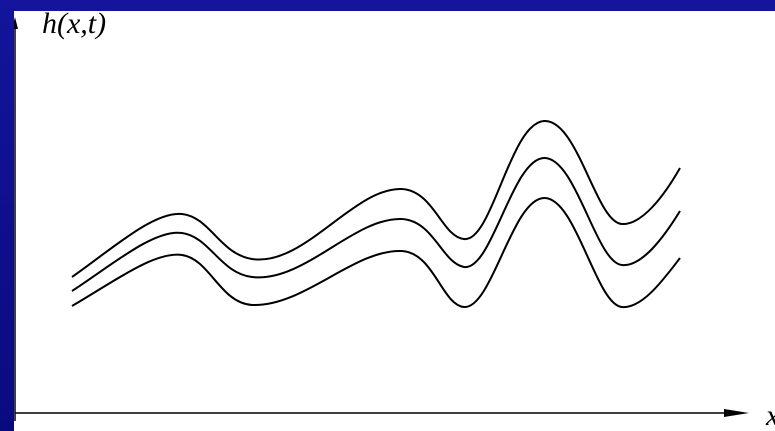 Image resolution: width=775 pixels, height=431 pixels. What do you see at coordinates (736, 413) in the screenshot?
I see `x-axis-arrowhead` at bounding box center [736, 413].